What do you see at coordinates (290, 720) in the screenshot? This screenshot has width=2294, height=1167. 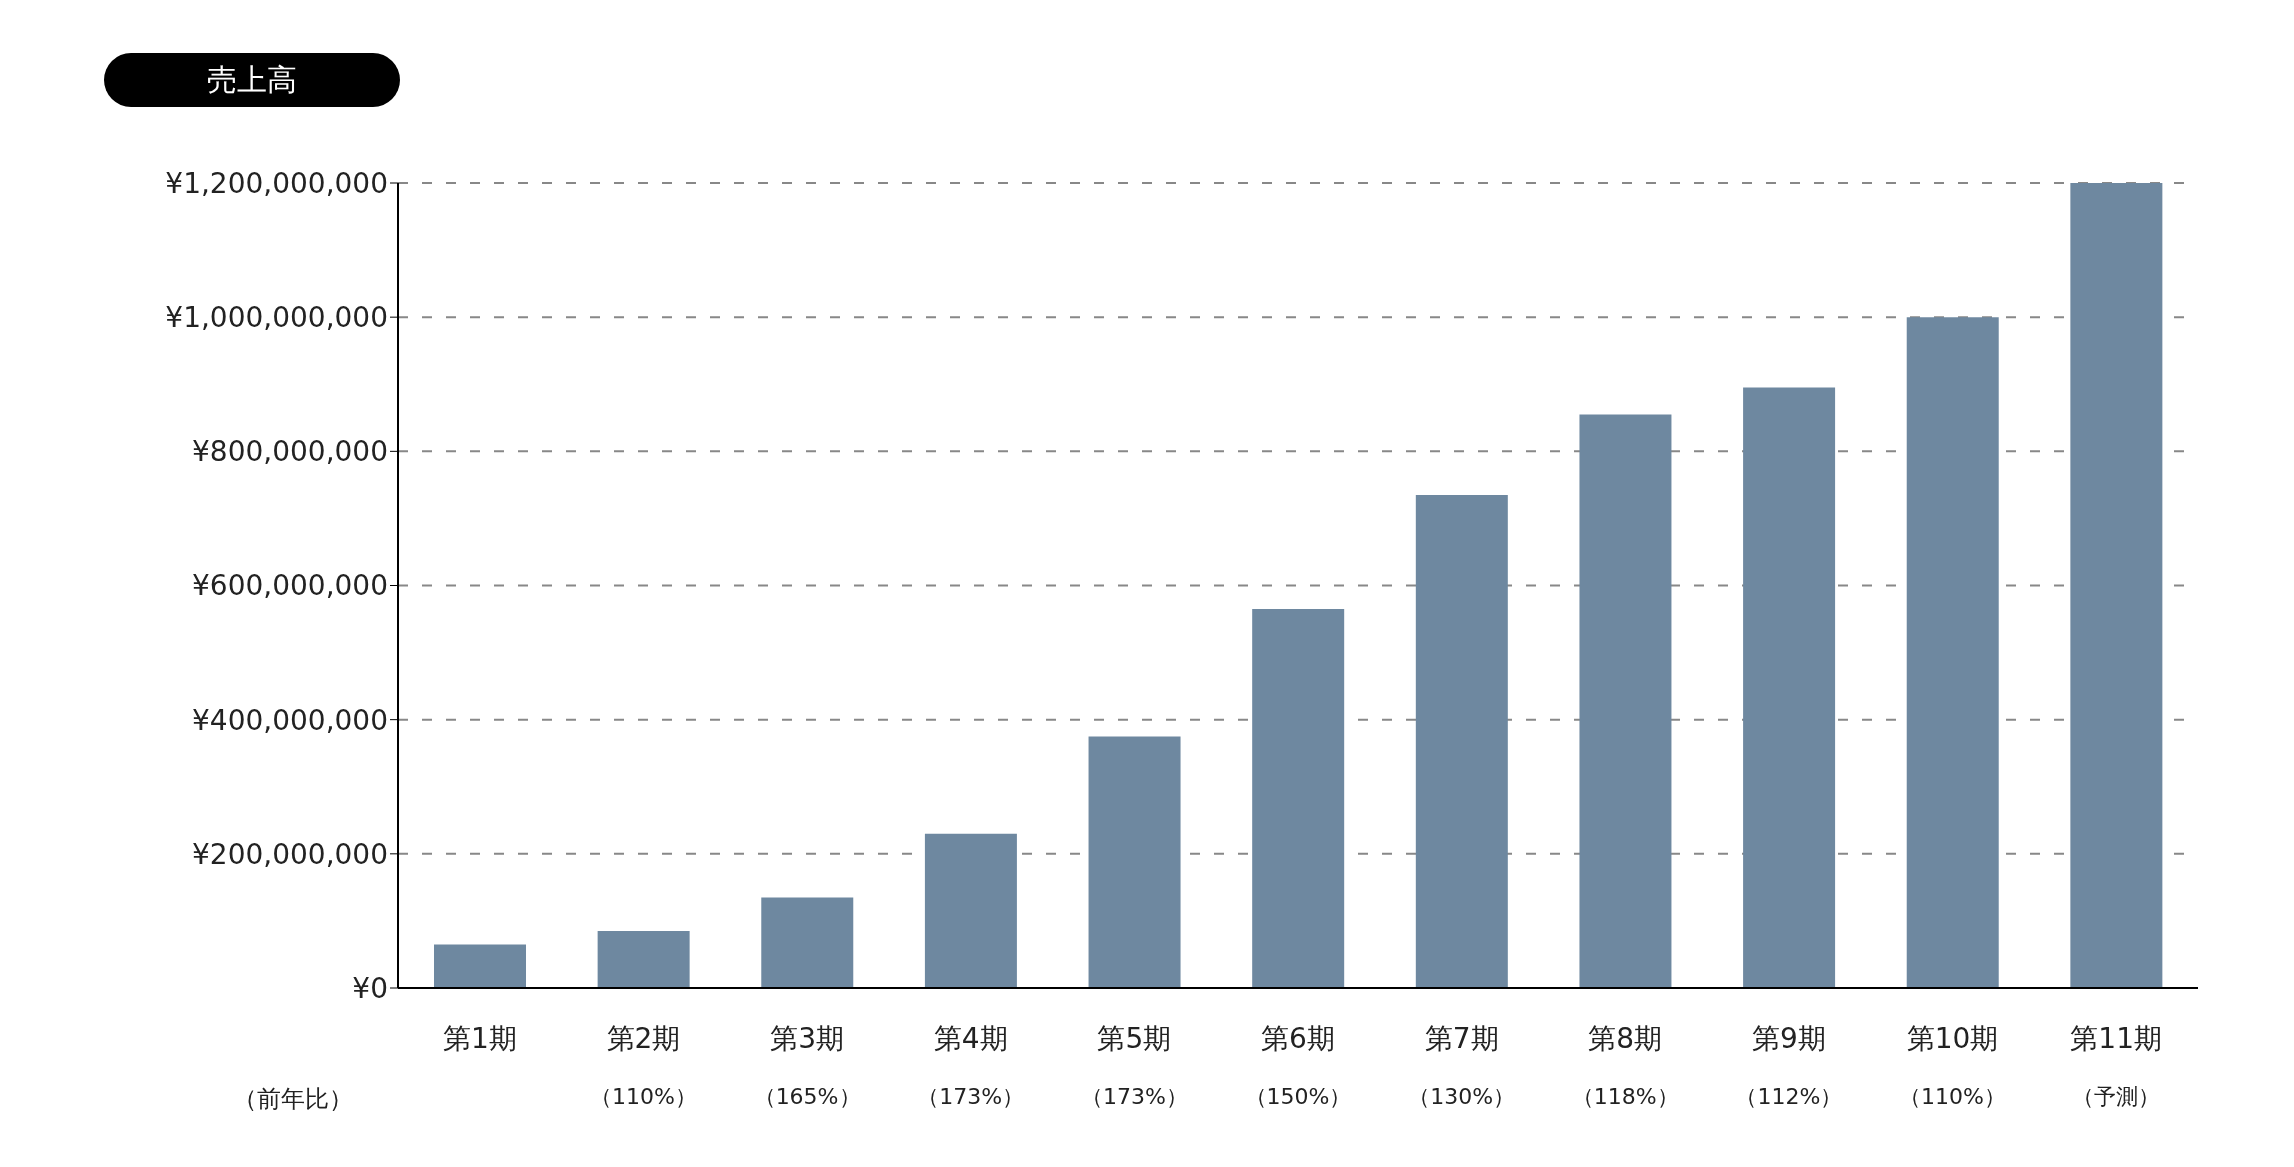 I see `y-tick-label: ¥400,000,000` at bounding box center [290, 720].